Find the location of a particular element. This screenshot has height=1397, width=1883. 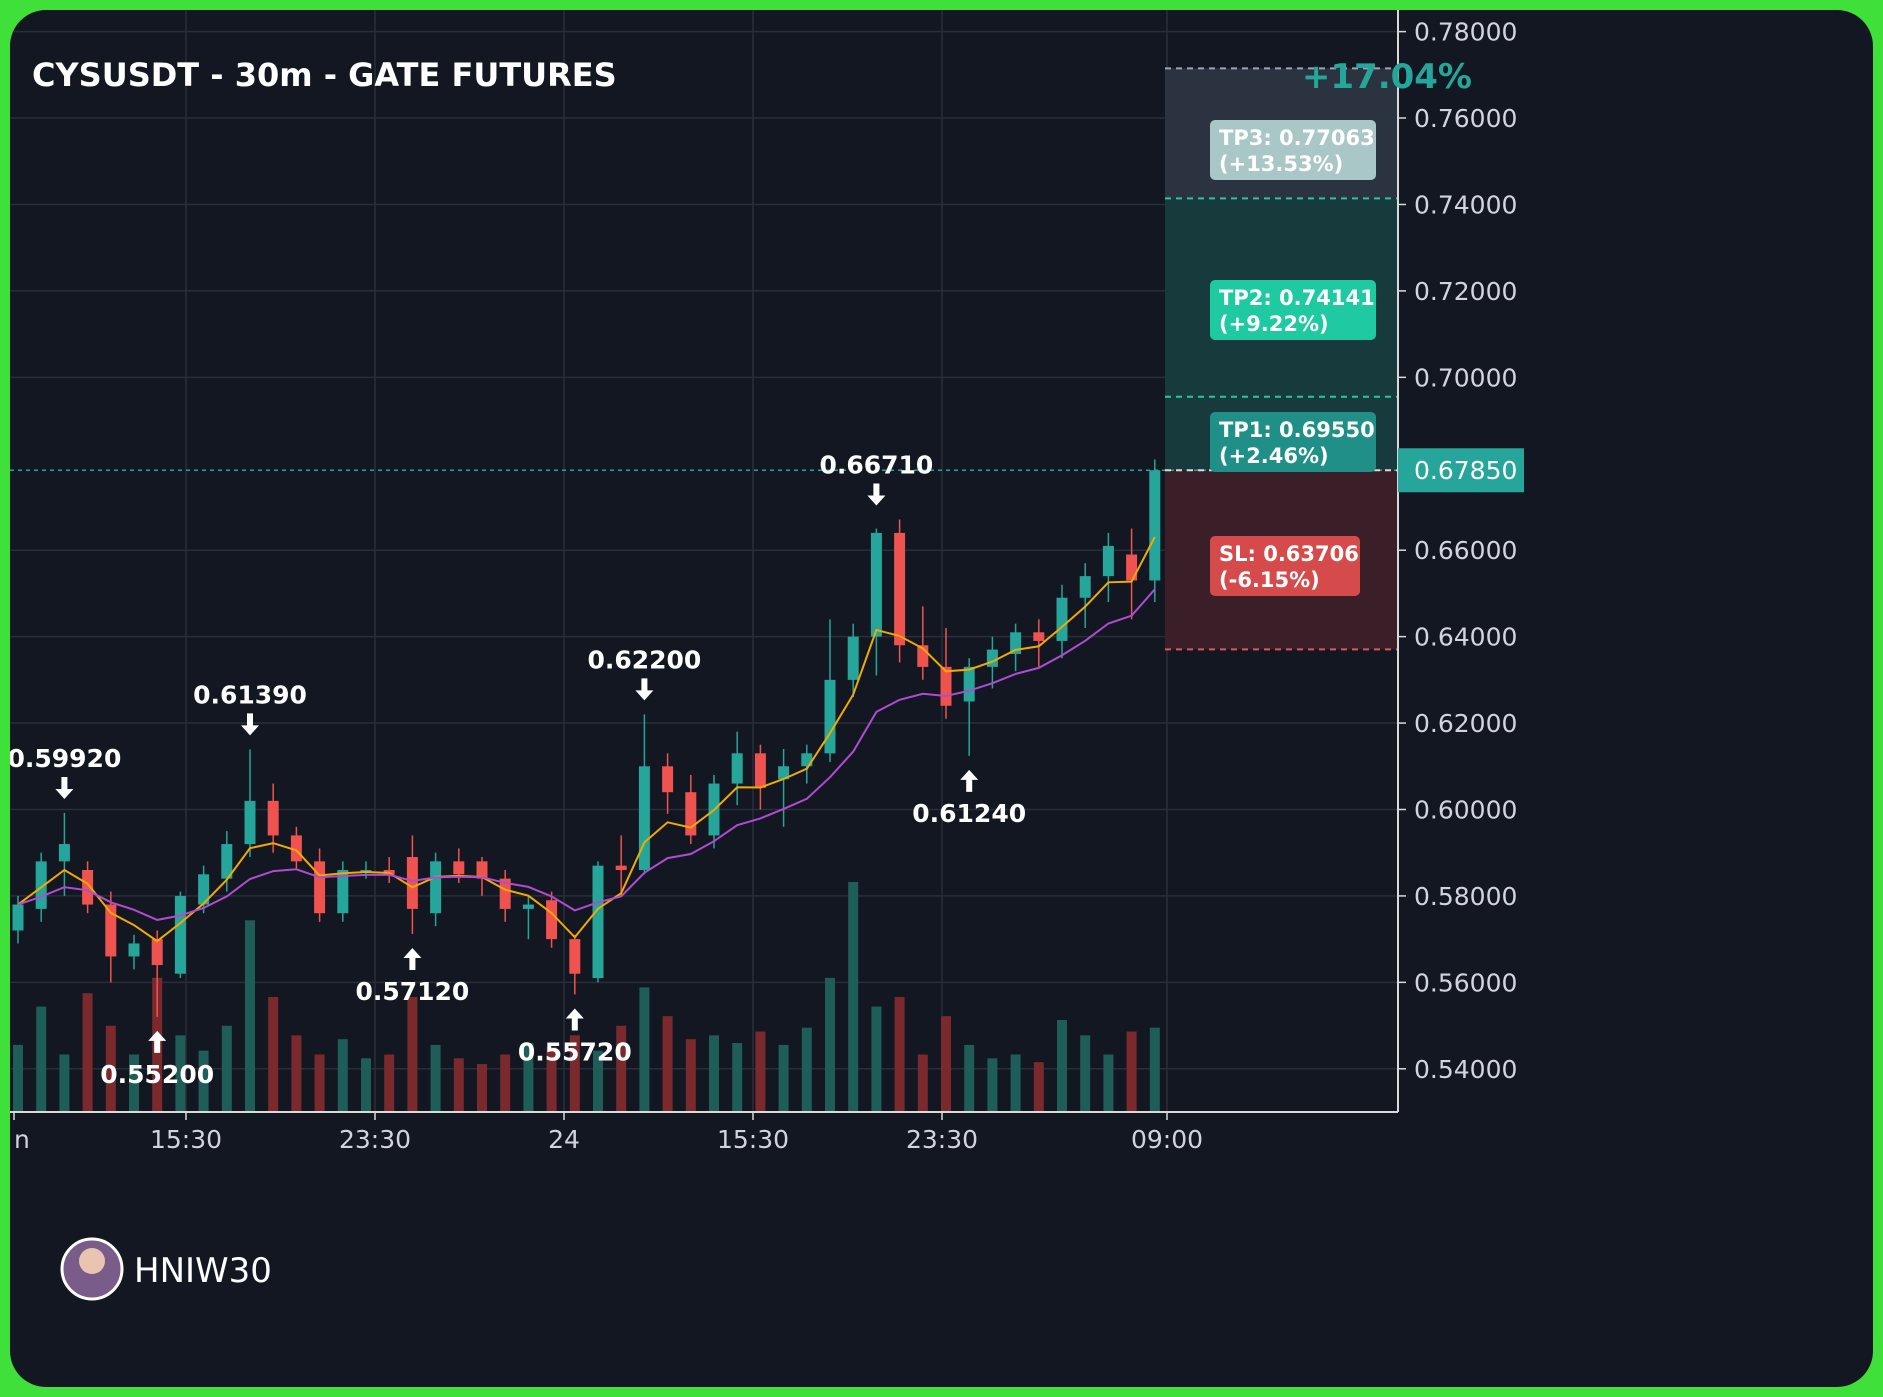

price-tick-label: 0.72000 is located at coordinates (1465, 291).